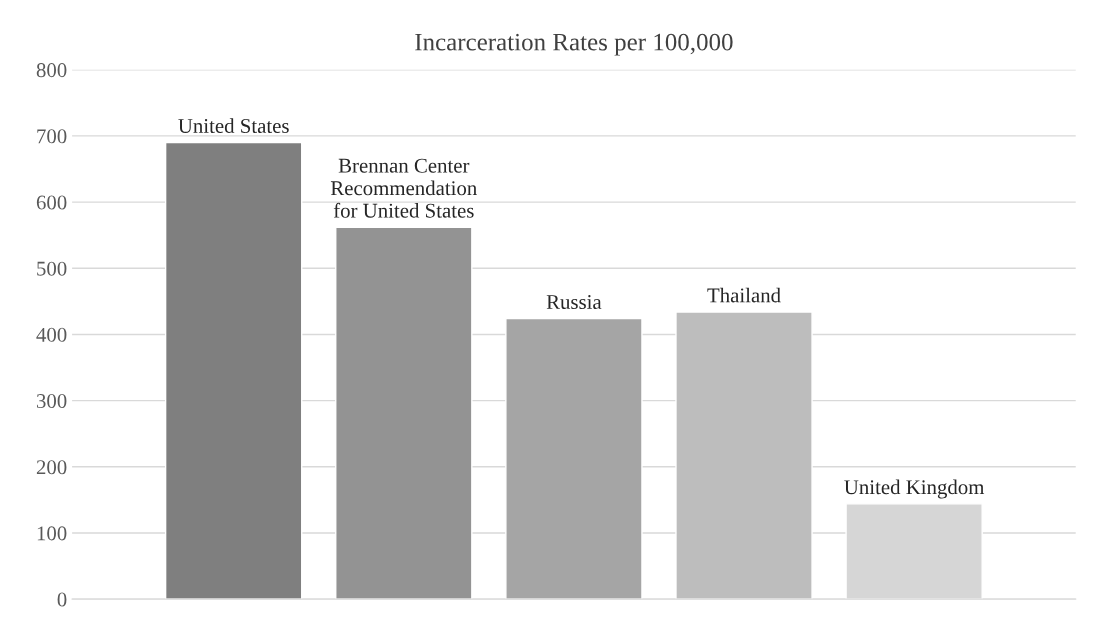 Image resolution: width=1109 pixels, height=634 pixels. I want to click on y-tick-label: 0, so click(62, 599).